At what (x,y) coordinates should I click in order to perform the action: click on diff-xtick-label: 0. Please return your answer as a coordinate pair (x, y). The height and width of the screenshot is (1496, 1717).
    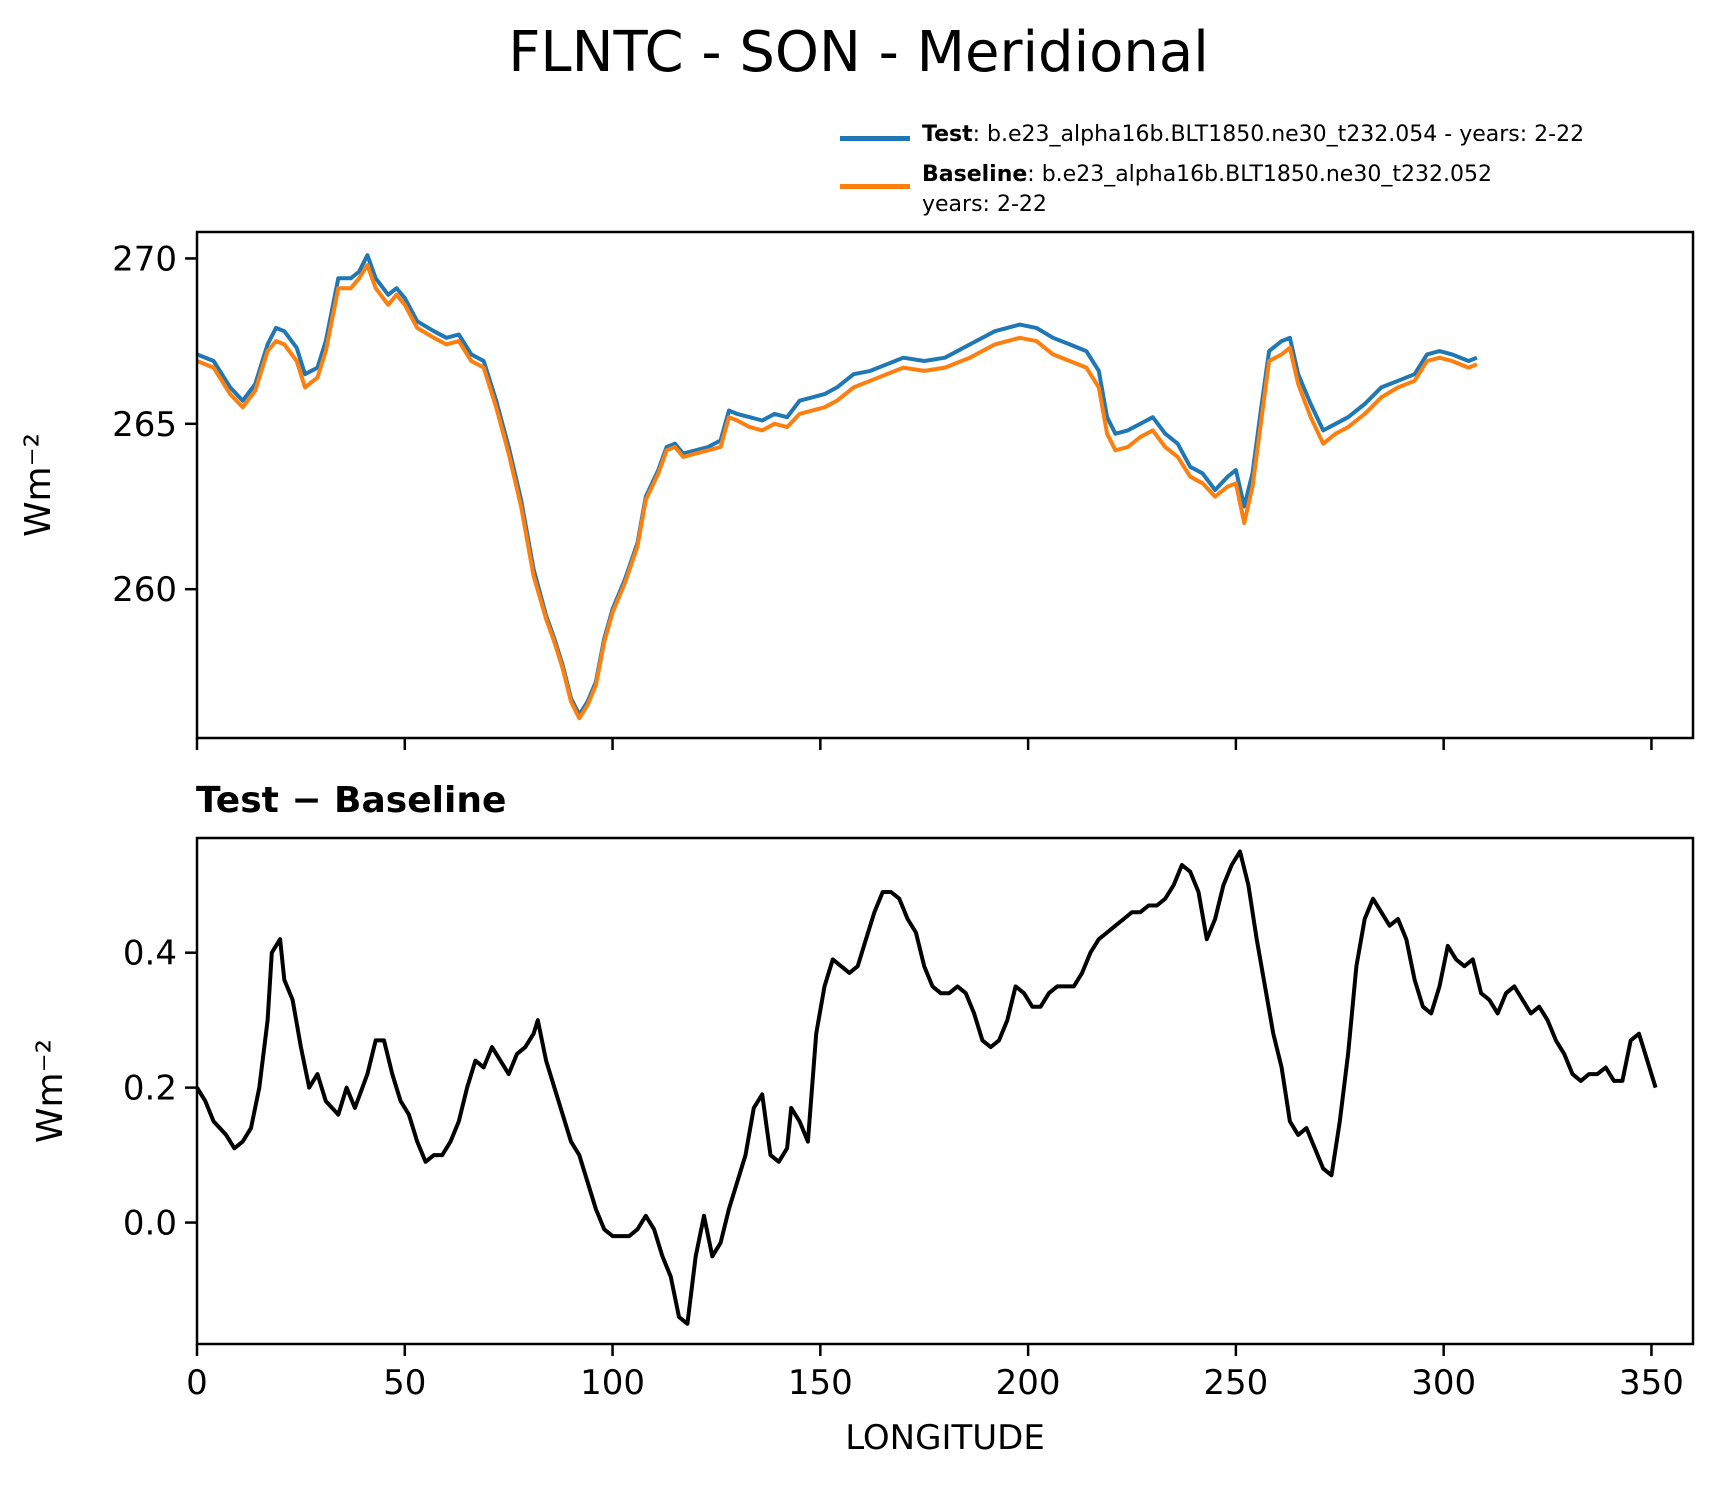
    Looking at the image, I should click on (197, 1383).